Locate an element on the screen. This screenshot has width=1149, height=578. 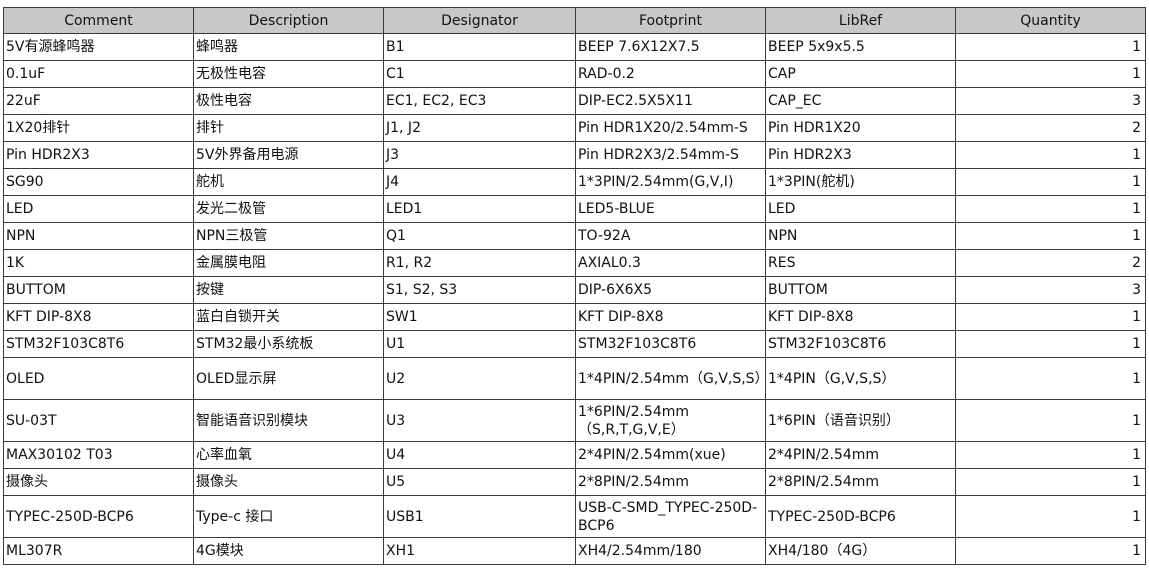
cell-description: OLED显示屏 is located at coordinates (288, 378).